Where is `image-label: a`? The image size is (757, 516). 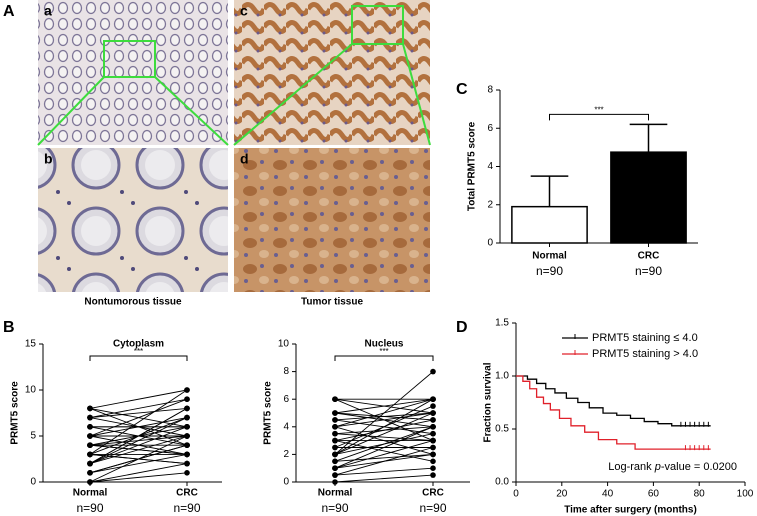 image-label: a is located at coordinates (48, 11).